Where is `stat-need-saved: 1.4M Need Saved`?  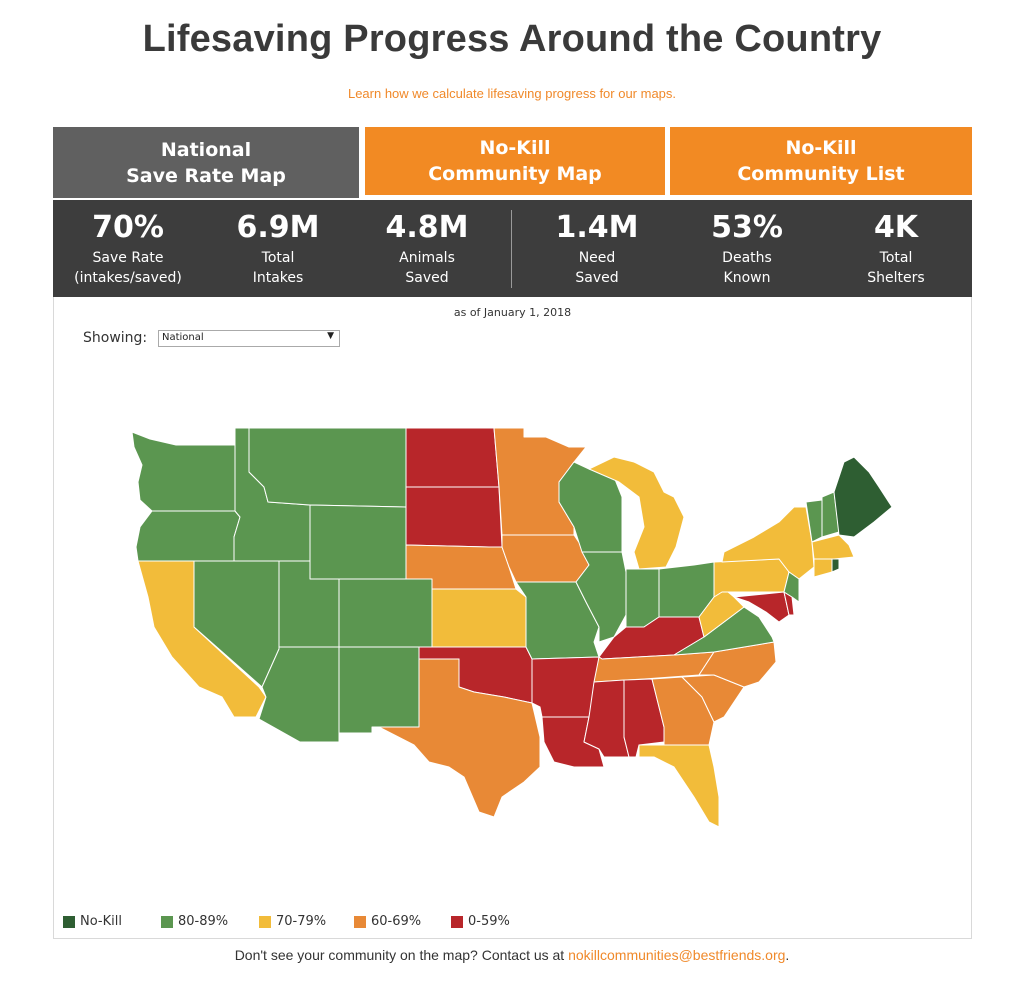 stat-need-saved: 1.4M Need Saved is located at coordinates (597, 244).